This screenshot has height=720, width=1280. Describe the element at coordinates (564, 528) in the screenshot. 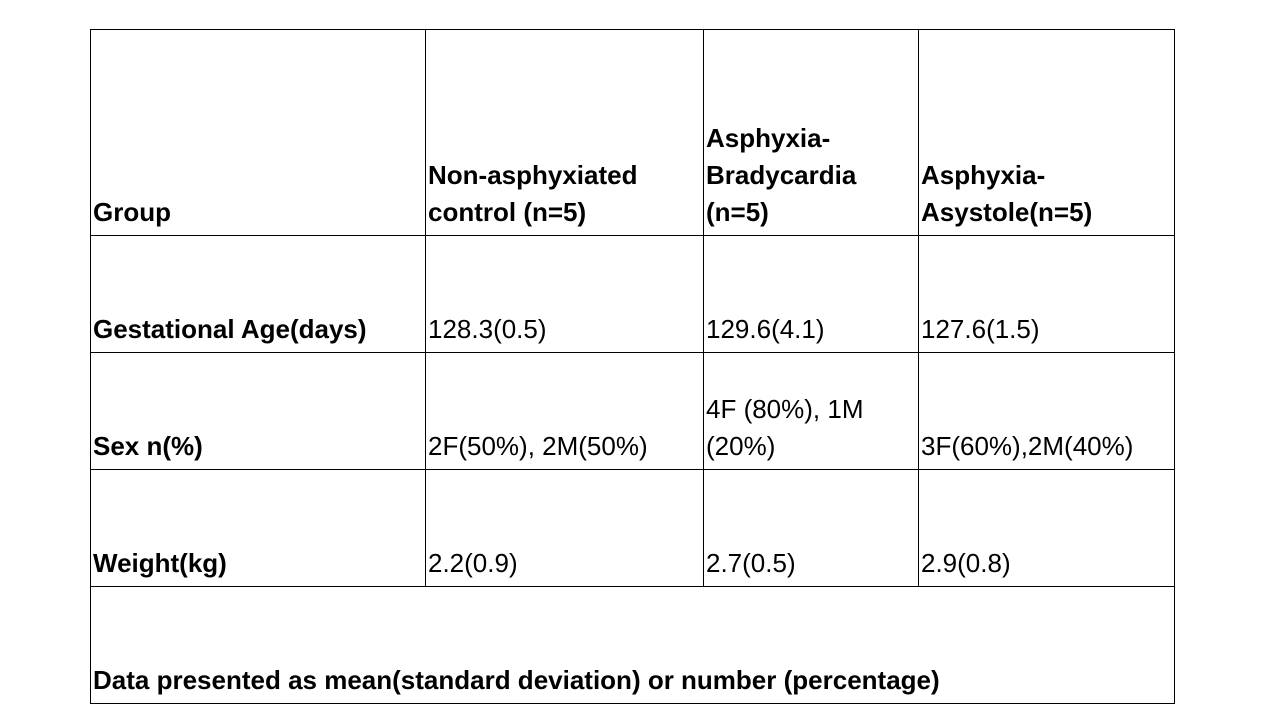

I see `table-cell: 2.2(0.9)` at that location.